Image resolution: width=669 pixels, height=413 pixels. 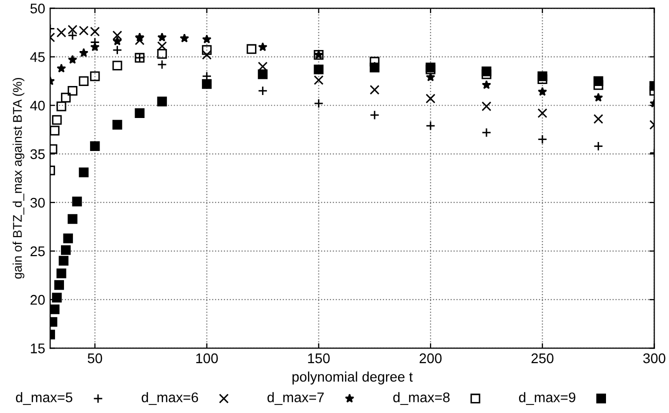 What do you see at coordinates (352, 378) in the screenshot?
I see `x-axis-title: polynomial degree t` at bounding box center [352, 378].